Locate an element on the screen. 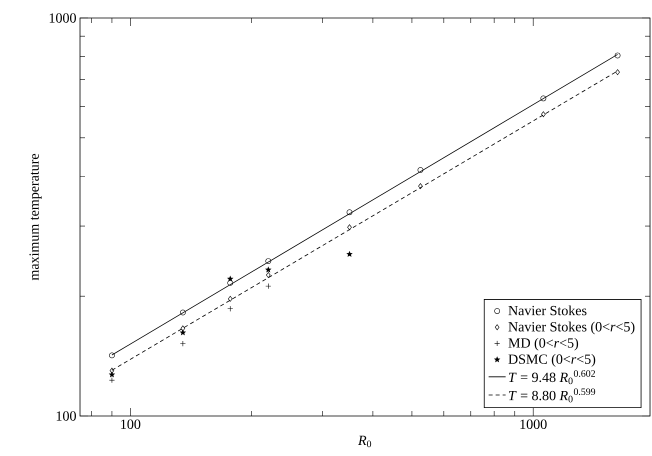  legend-label: T = 8.80 R$_{0}$0.599 is located at coordinates (552, 395).